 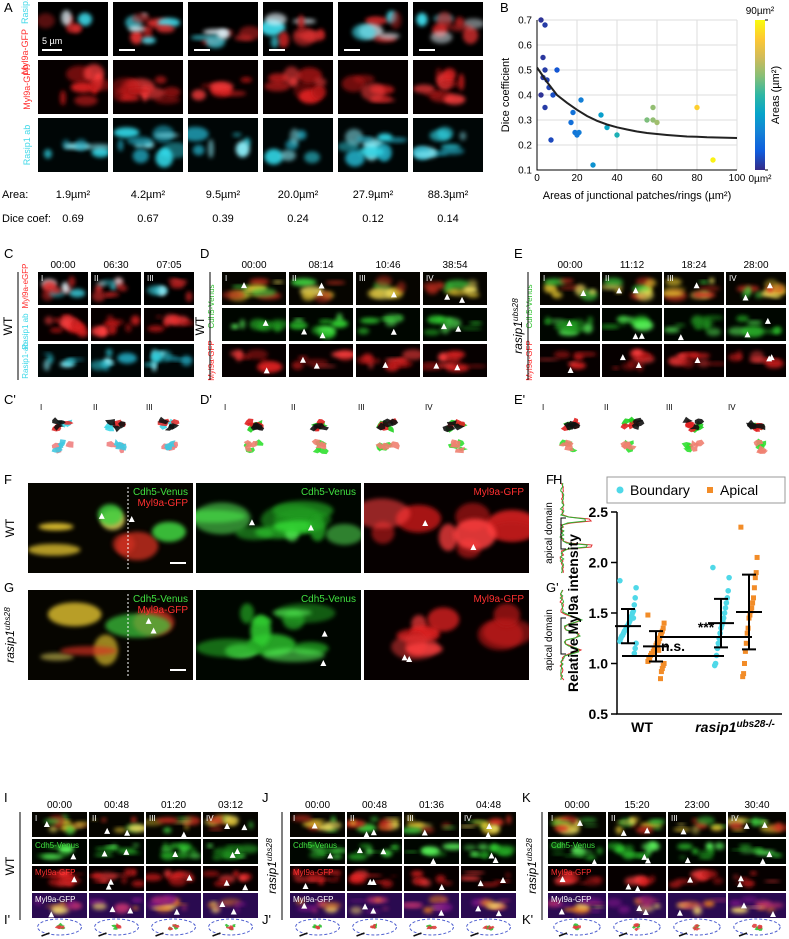 What do you see at coordinates (25, 286) in the screenshot?
I see `channel-name: Myl9a-eGFP` at bounding box center [25, 286].